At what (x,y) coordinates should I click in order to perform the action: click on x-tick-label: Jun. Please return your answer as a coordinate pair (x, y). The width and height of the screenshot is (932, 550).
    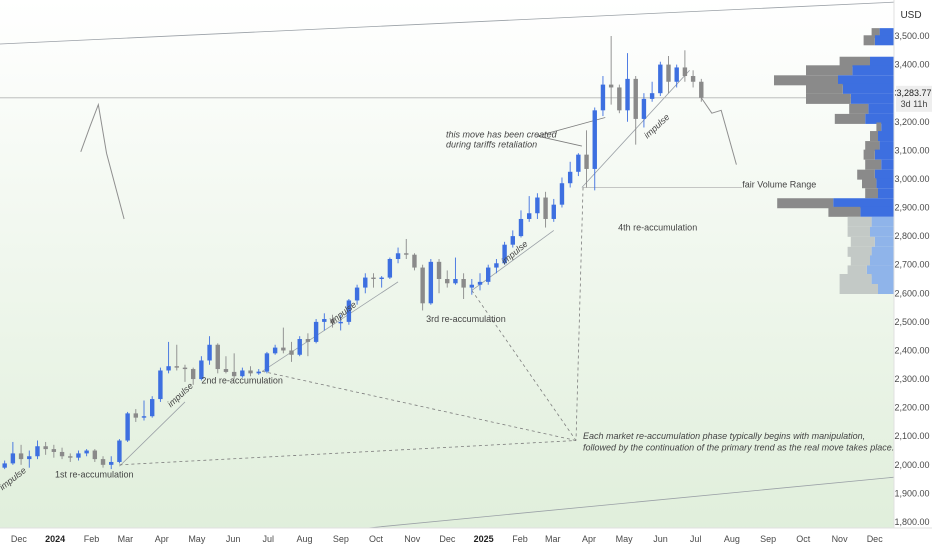
    Looking at the image, I should click on (233, 539).